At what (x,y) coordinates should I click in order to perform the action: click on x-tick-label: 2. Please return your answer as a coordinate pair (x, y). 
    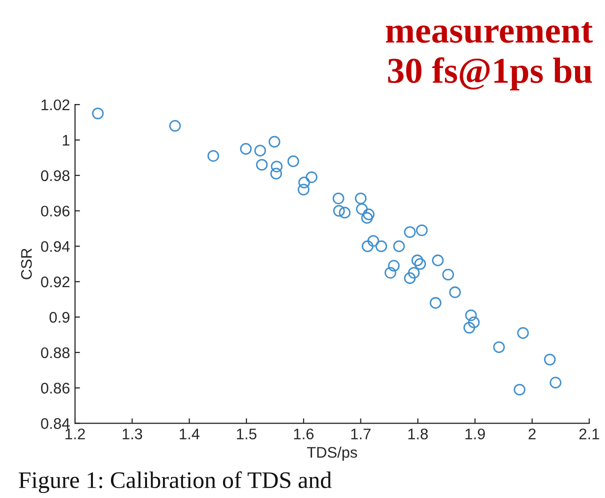
    Looking at the image, I should click on (532, 434).